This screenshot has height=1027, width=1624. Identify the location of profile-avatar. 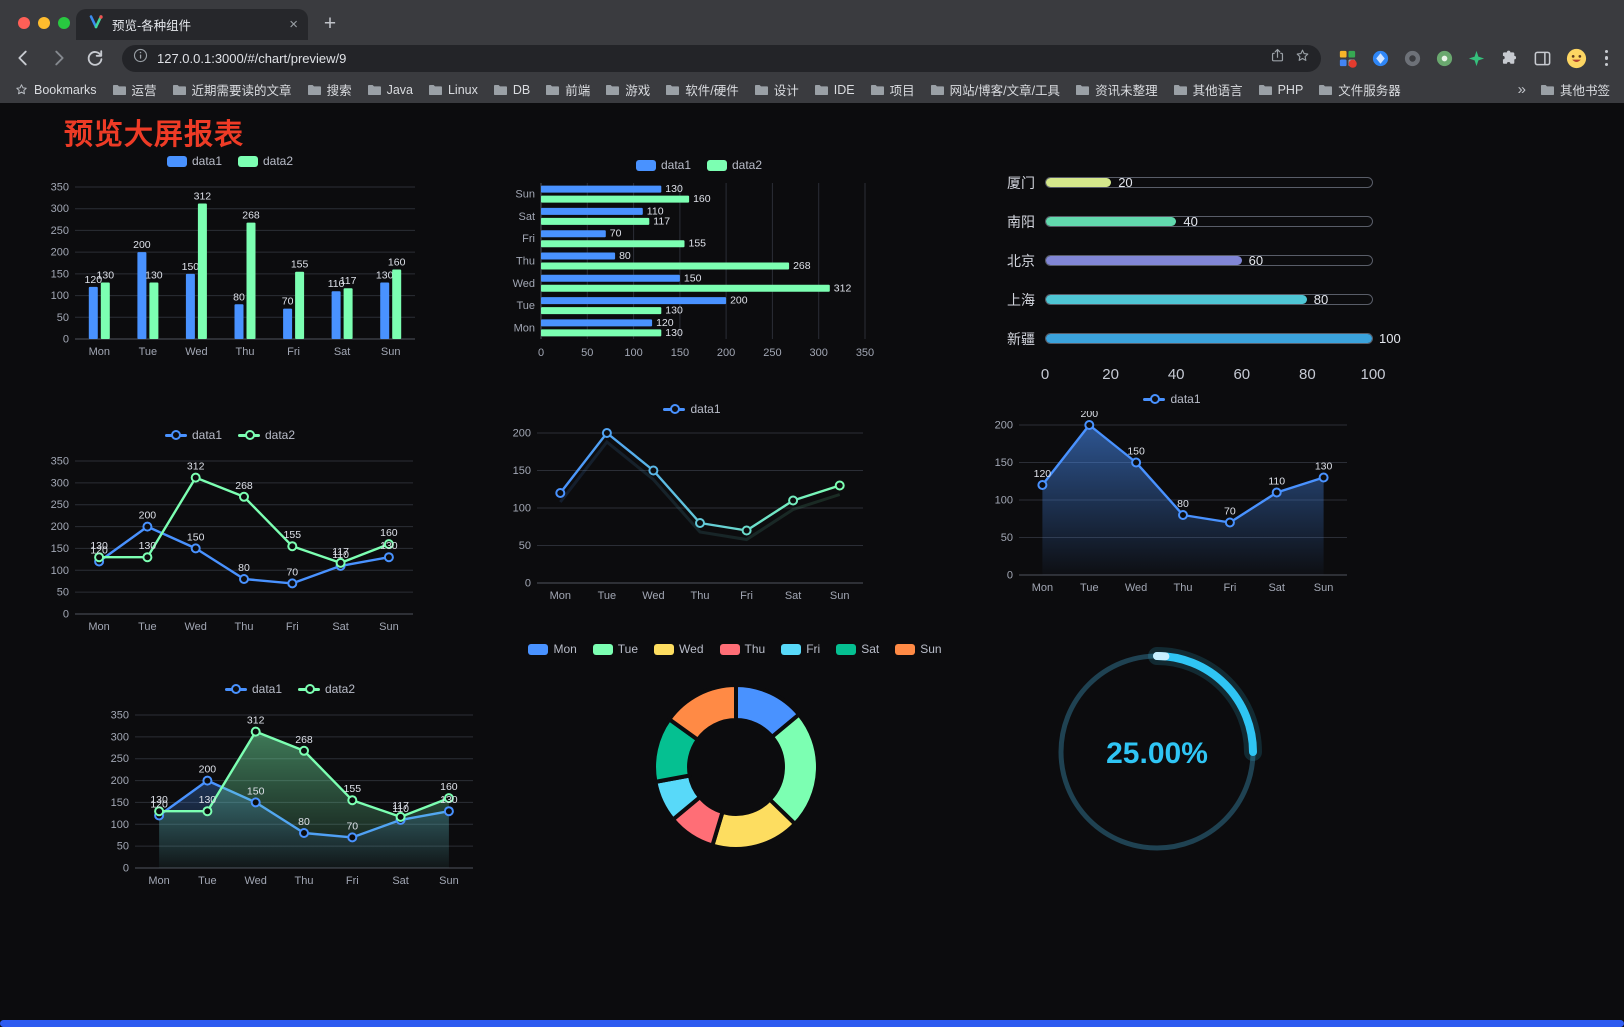
(1576, 58).